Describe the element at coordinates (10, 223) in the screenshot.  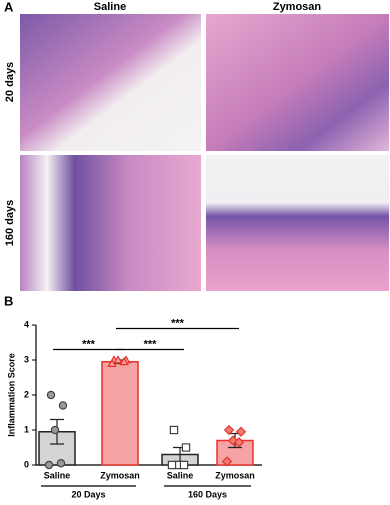
I see `row-label: 160 days` at that location.